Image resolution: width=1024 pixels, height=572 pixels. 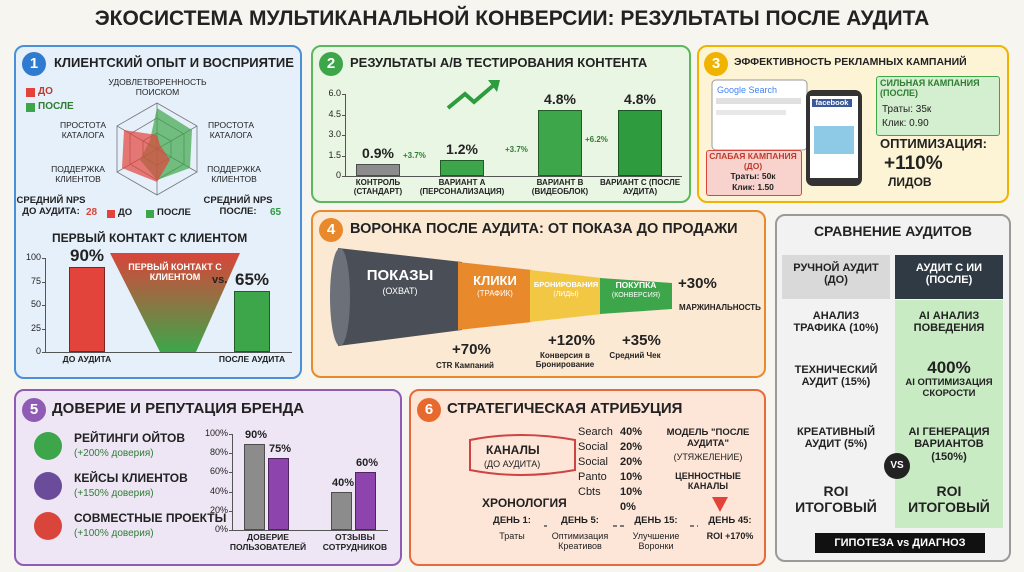 What do you see at coordinates (635, 355) in the screenshot?
I see `metric-label: Средний Чек` at bounding box center [635, 355].